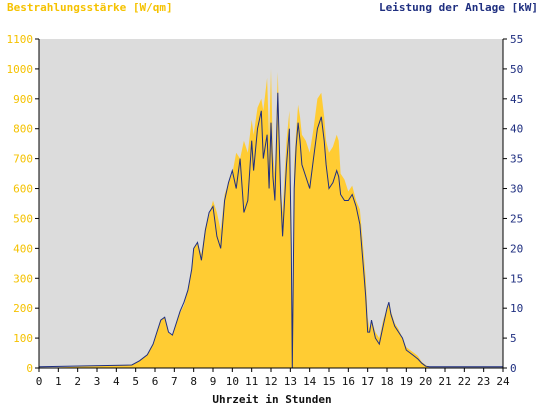 Image resolution: width=544 pixels, height=408 pixels. Describe the element at coordinates (367, 381) in the screenshot. I see `x-tick-label: 17` at that location.